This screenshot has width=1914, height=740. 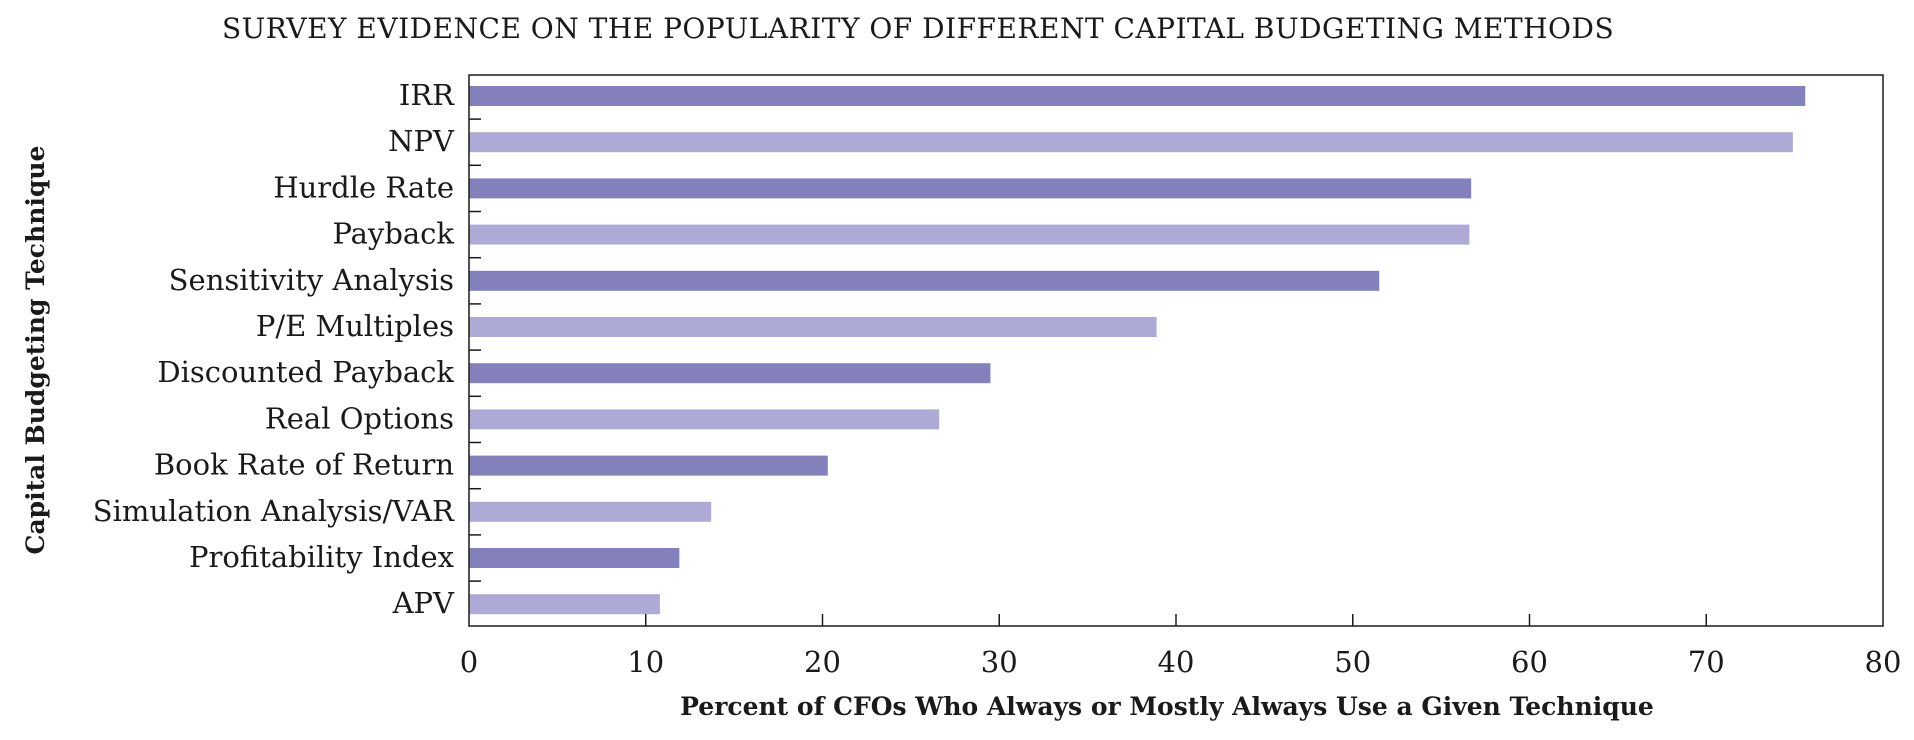 I want to click on x-tick-label: 80, so click(x=1883, y=662).